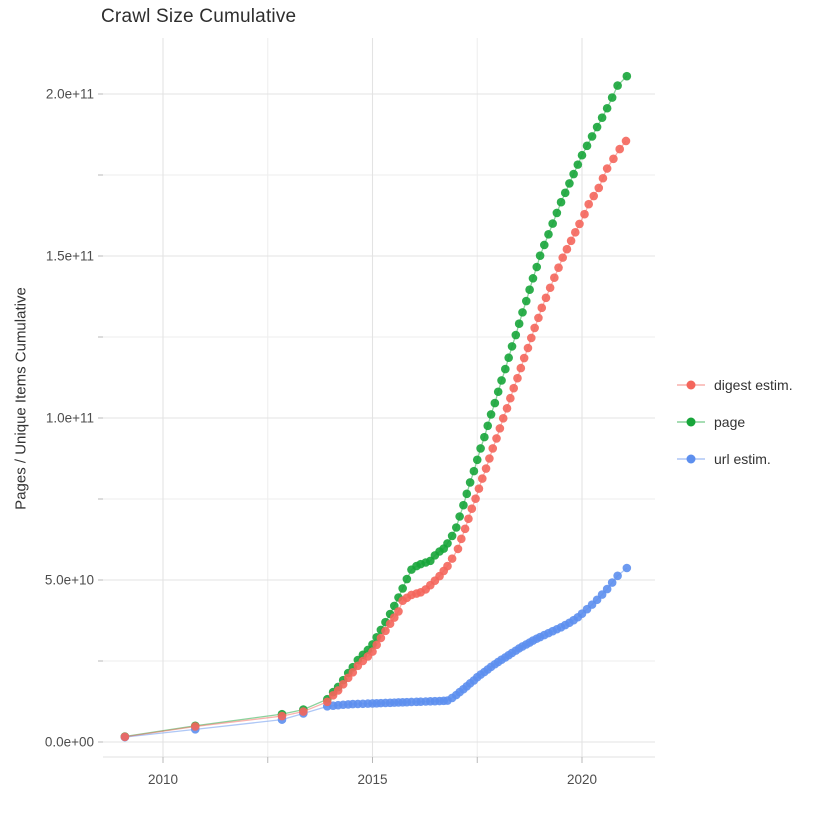 The height and width of the screenshot is (827, 826). I want to click on legend-label: digest estim., so click(753, 385).